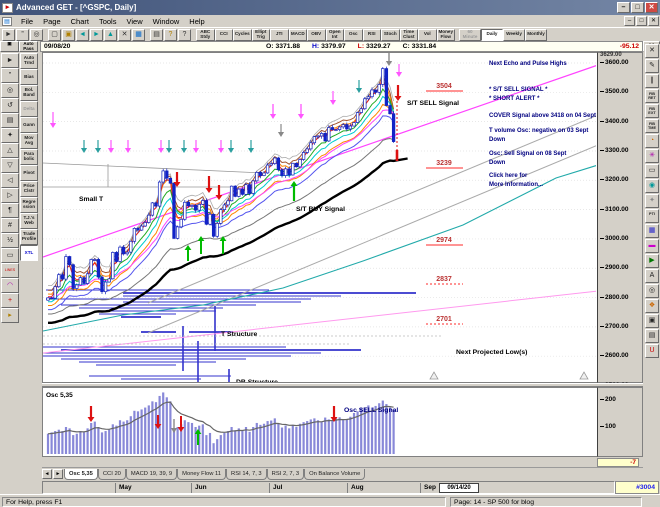  What do you see at coordinates (10, 75) in the screenshot?
I see `quotes-icon: ”` at bounding box center [10, 75].